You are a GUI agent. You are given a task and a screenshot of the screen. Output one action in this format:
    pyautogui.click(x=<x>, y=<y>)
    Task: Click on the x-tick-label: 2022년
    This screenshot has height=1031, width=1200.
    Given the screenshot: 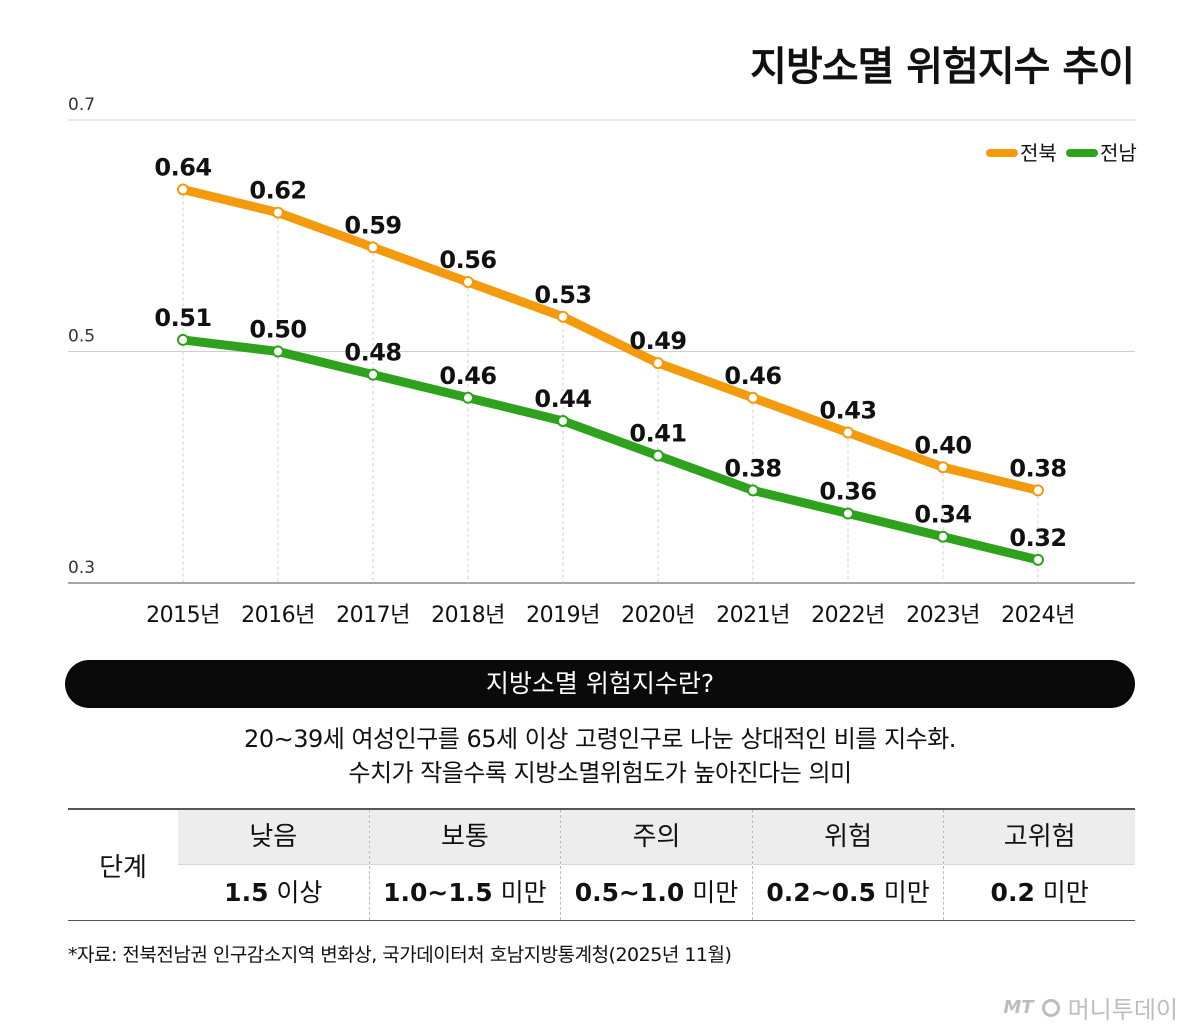 What is the action you would take?
    pyautogui.click(x=848, y=615)
    